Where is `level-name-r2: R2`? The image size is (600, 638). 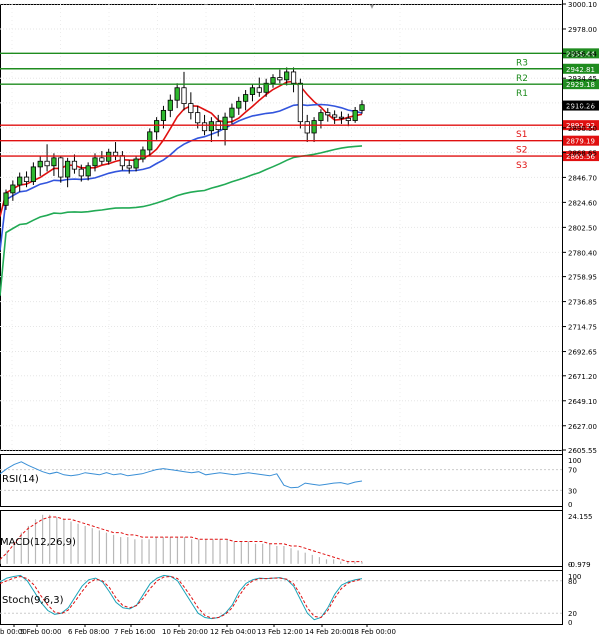
level-name-r2: R2 is located at coordinates (522, 79).